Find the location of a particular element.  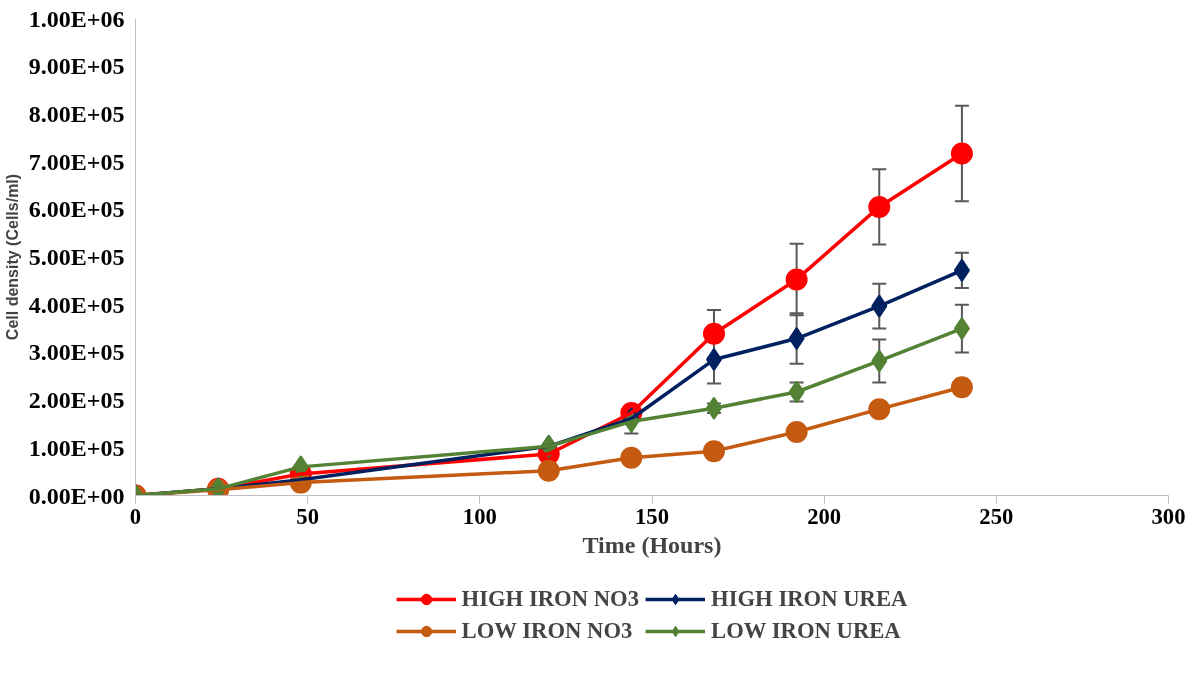

x-tick-label: 0 is located at coordinates (135, 516).